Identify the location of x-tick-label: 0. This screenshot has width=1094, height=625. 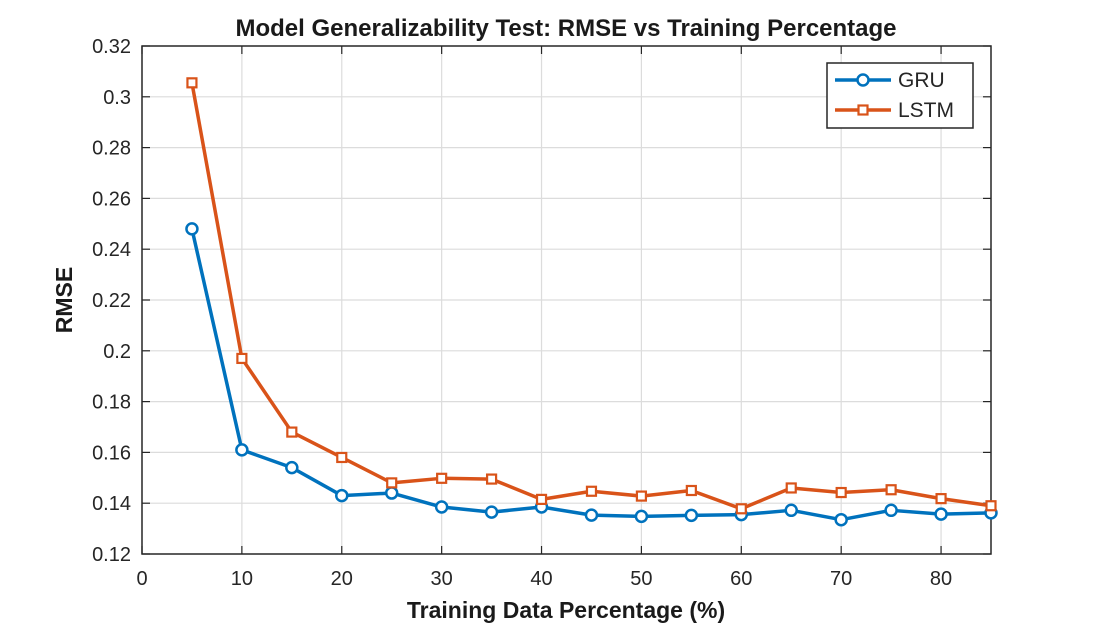
(141, 579).